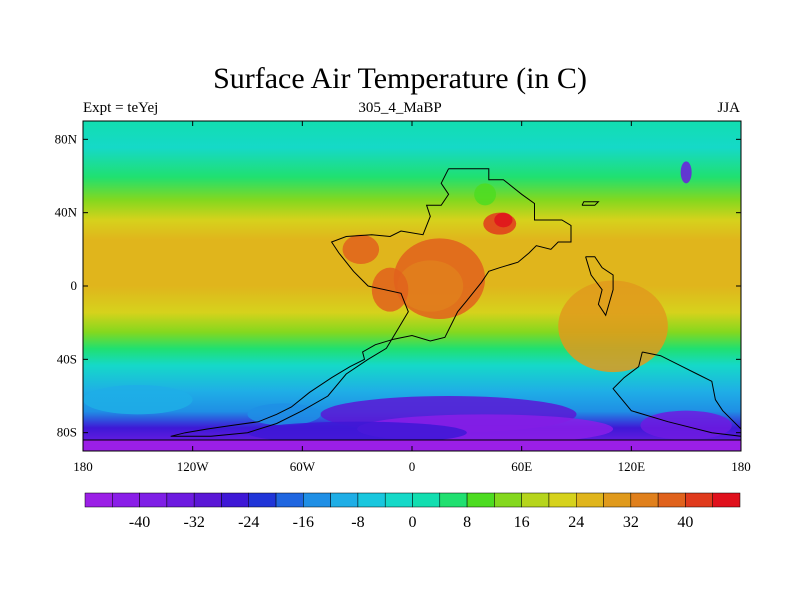 The height and width of the screenshot is (600, 800). Describe the element at coordinates (685, 522) in the screenshot. I see `colorbar-label: 40` at that location.